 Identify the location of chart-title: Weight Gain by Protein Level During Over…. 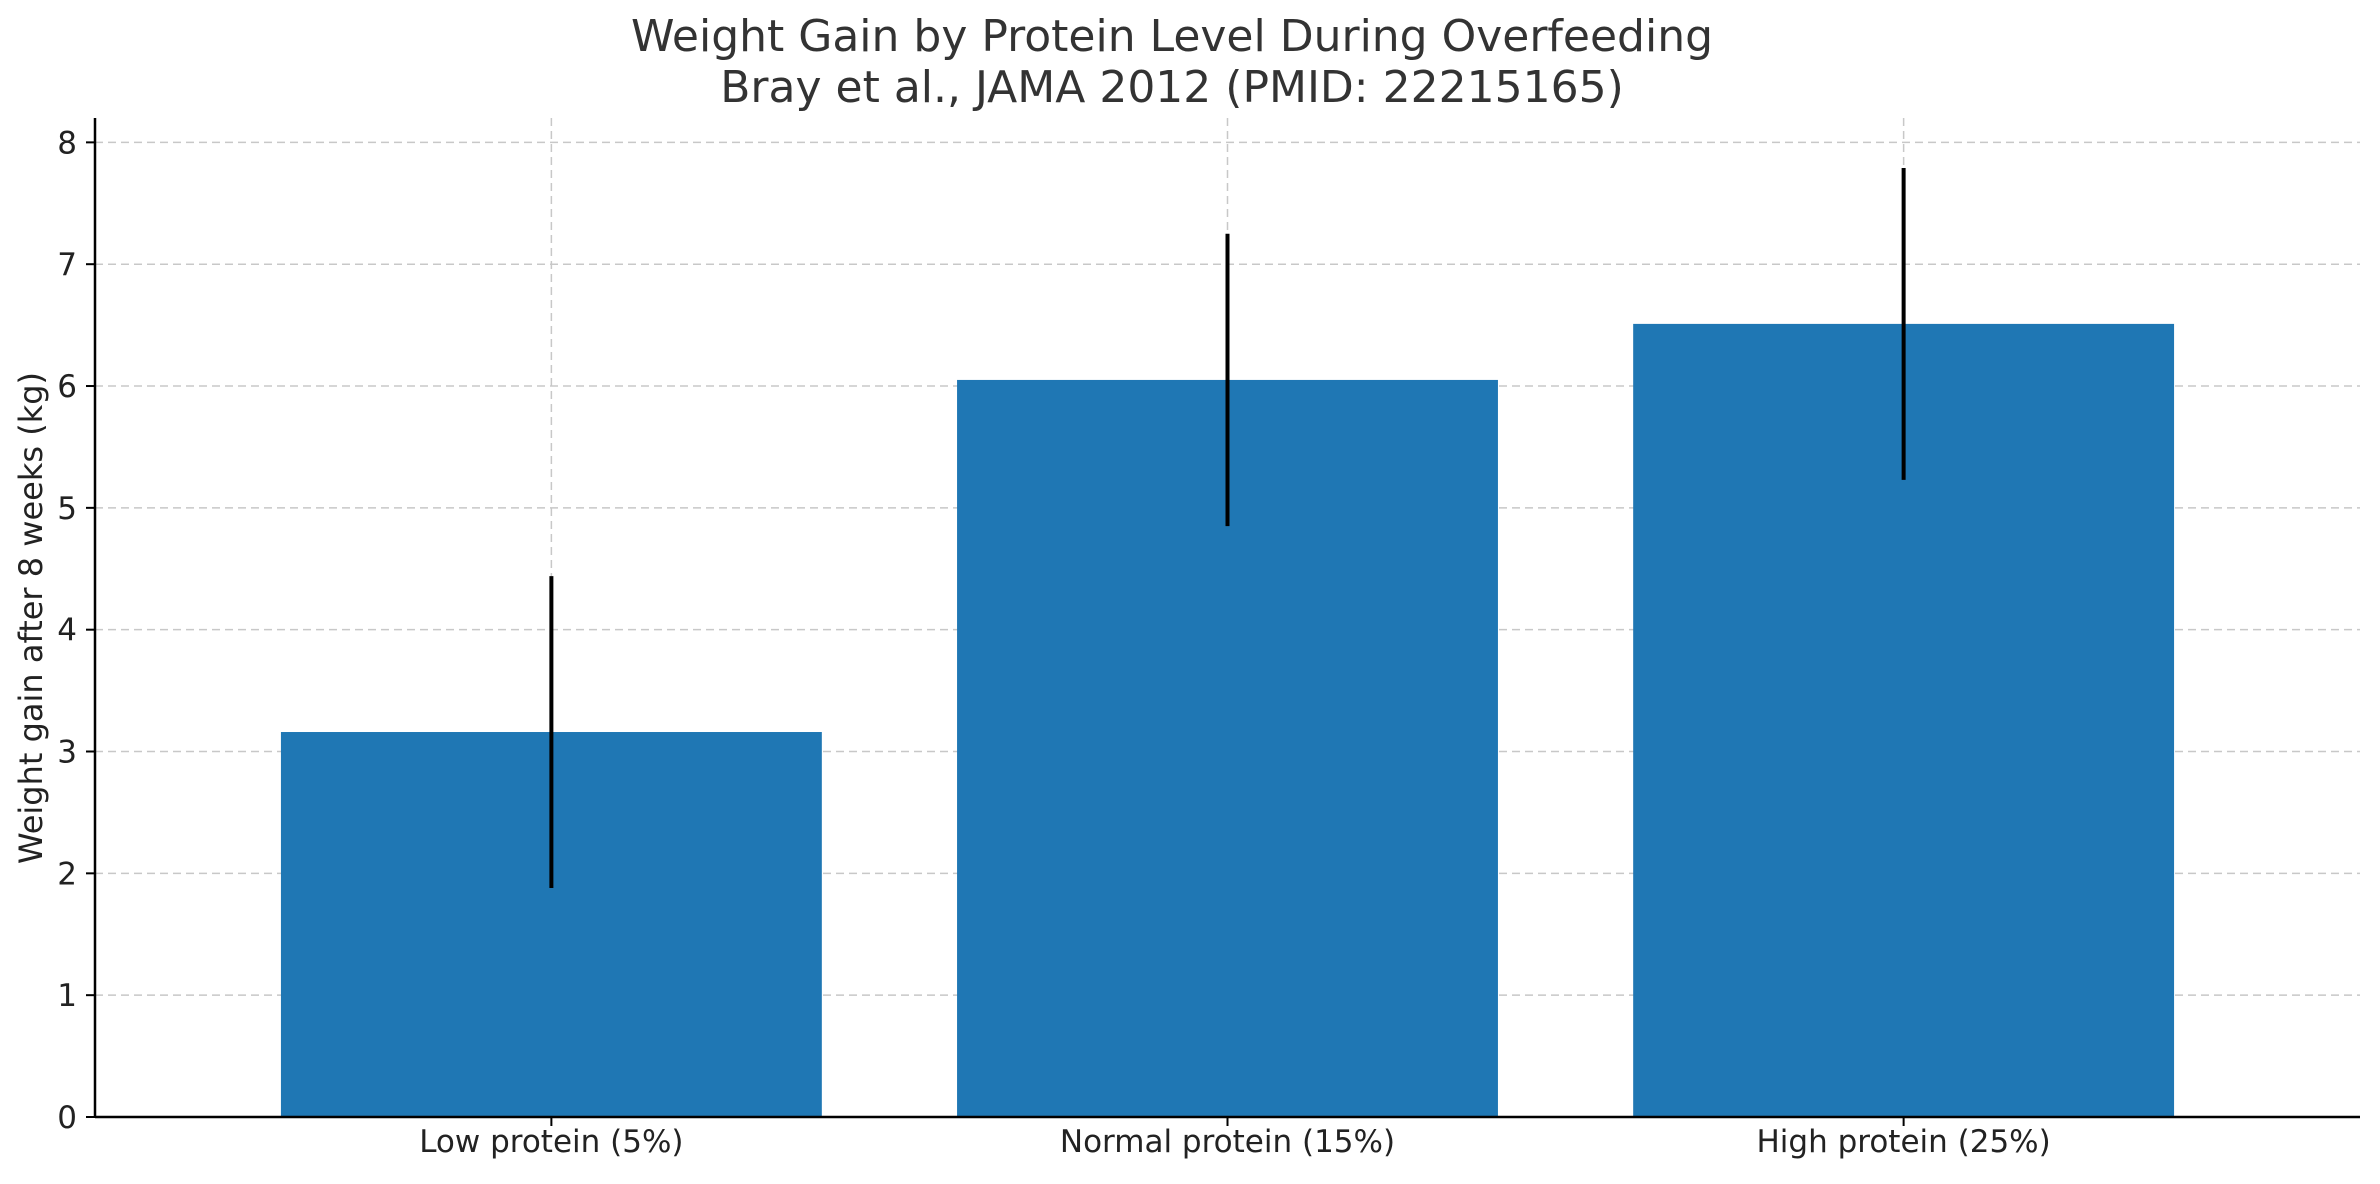
(1172, 36).